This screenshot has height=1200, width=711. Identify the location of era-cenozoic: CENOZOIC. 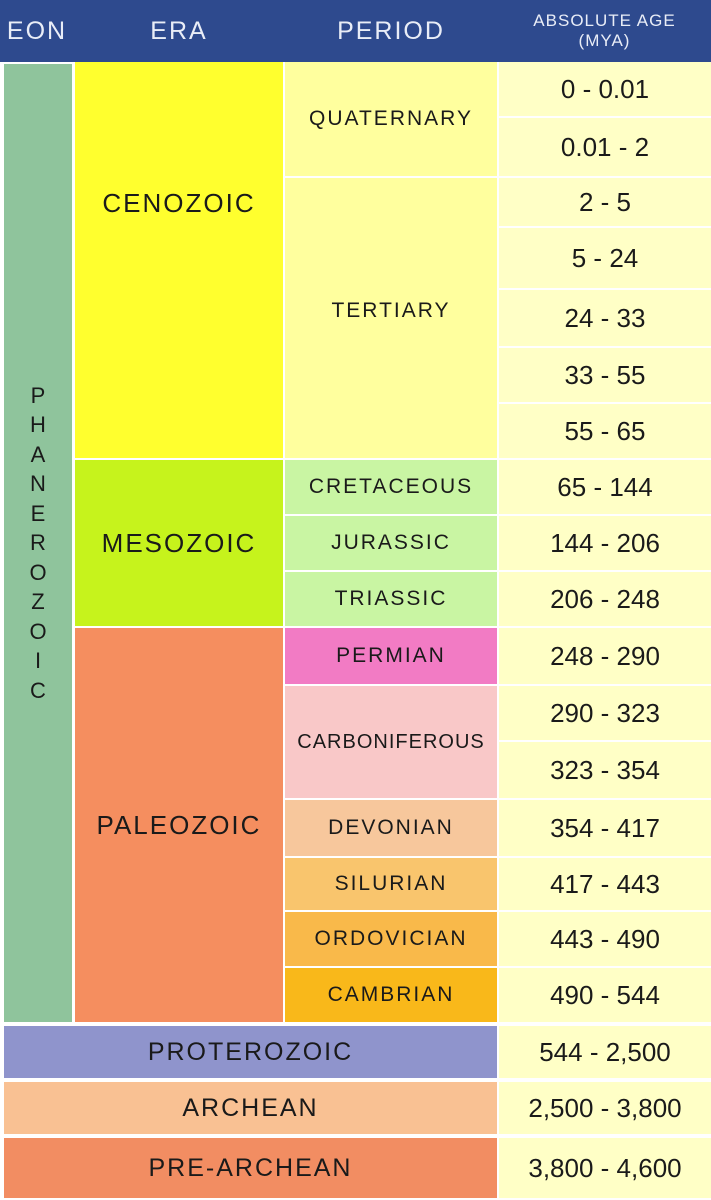
(179, 260).